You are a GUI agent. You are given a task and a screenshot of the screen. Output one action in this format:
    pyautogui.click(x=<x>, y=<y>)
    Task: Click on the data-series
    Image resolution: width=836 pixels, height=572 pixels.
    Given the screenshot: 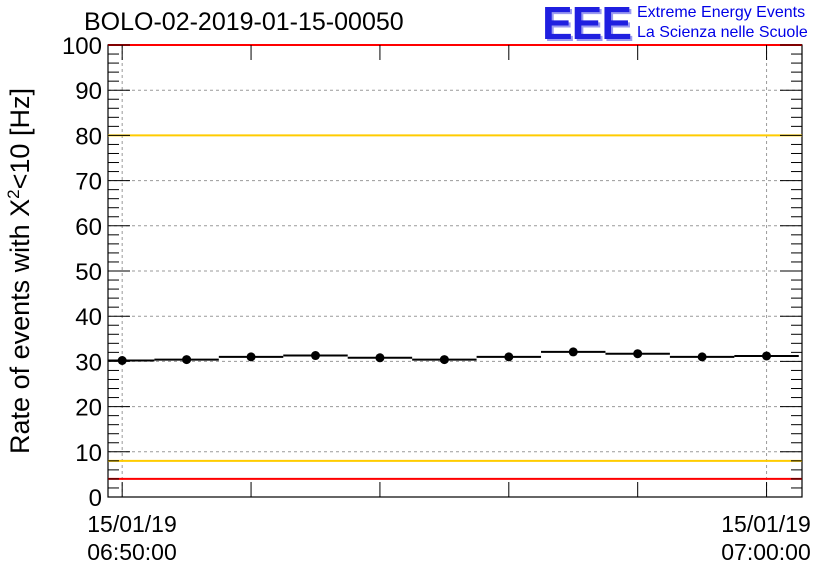 What is the action you would take?
    pyautogui.click(x=453, y=356)
    